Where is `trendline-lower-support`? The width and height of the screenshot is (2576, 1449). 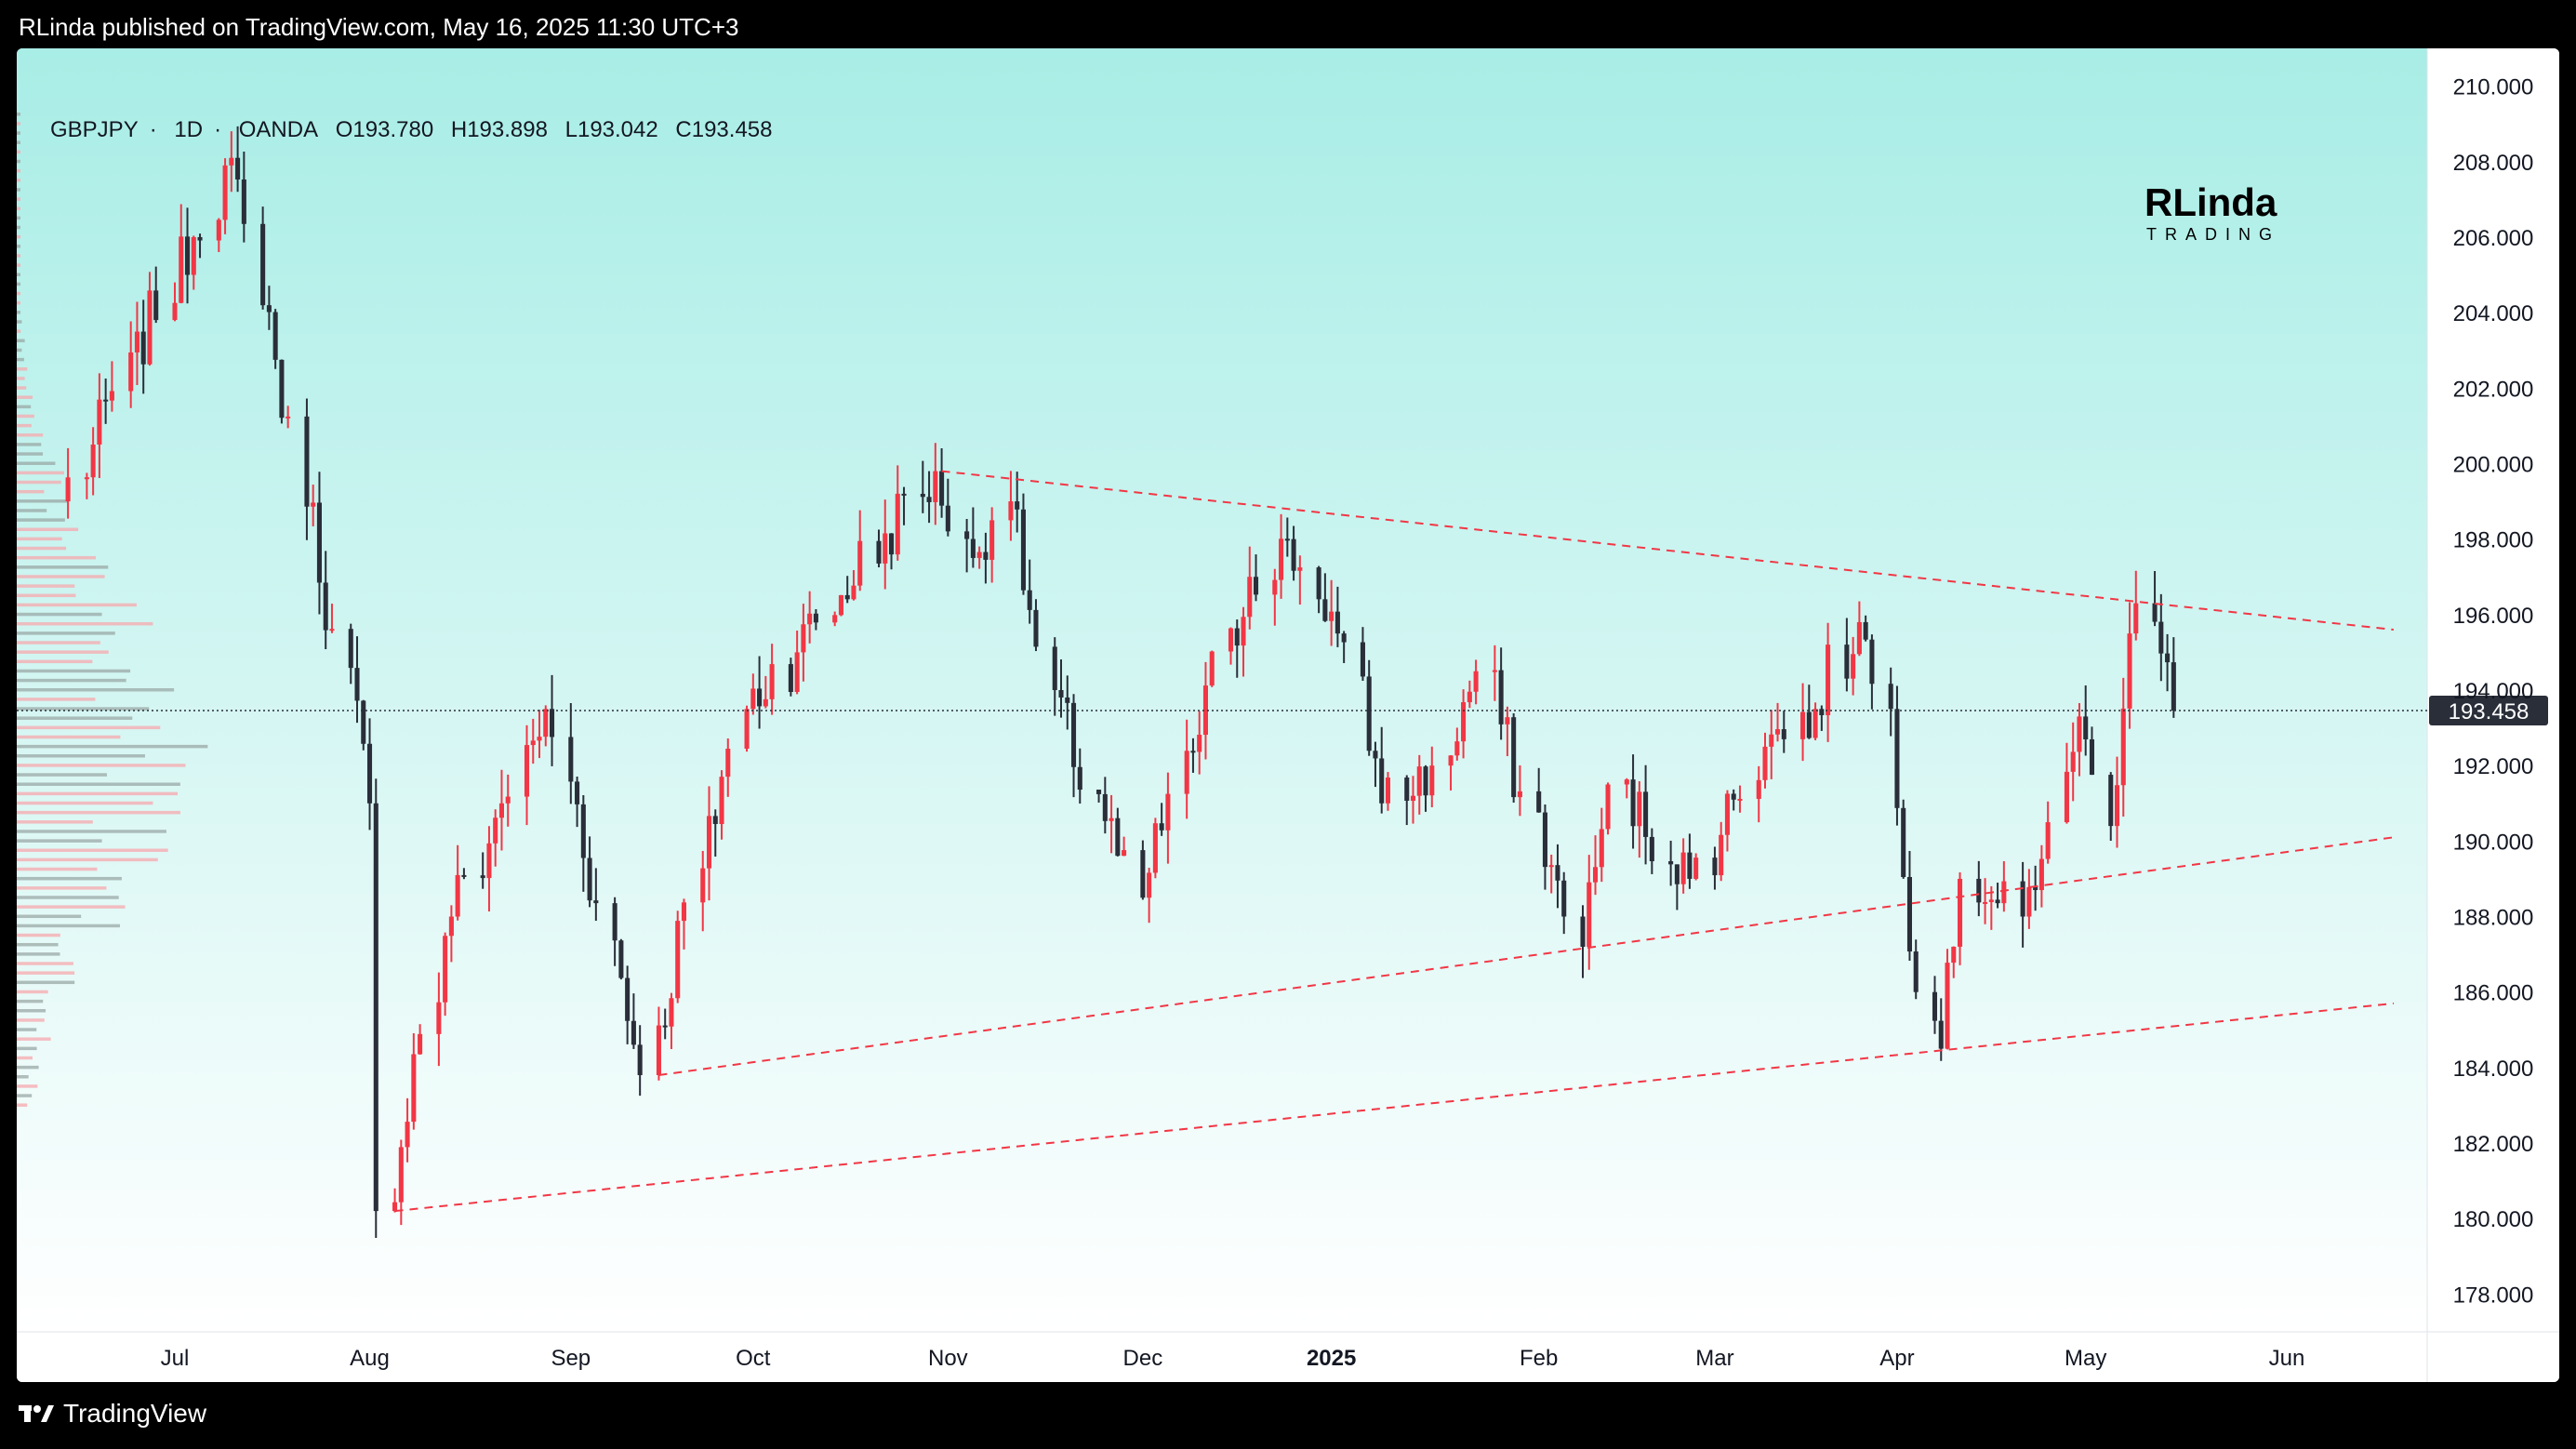
trendline-lower-support is located at coordinates (1394, 1107).